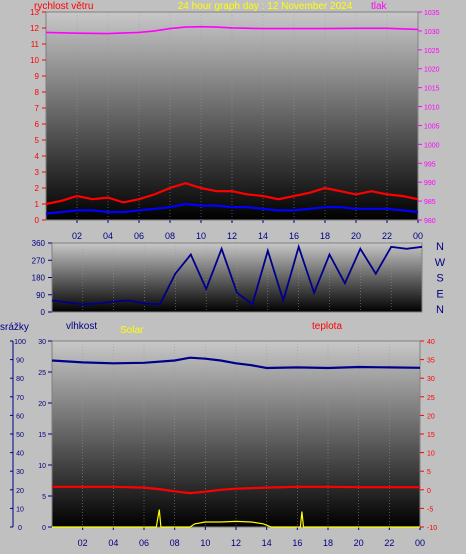  What do you see at coordinates (431, 361) in the screenshot?
I see `temperature-tick-label: 35` at bounding box center [431, 361].